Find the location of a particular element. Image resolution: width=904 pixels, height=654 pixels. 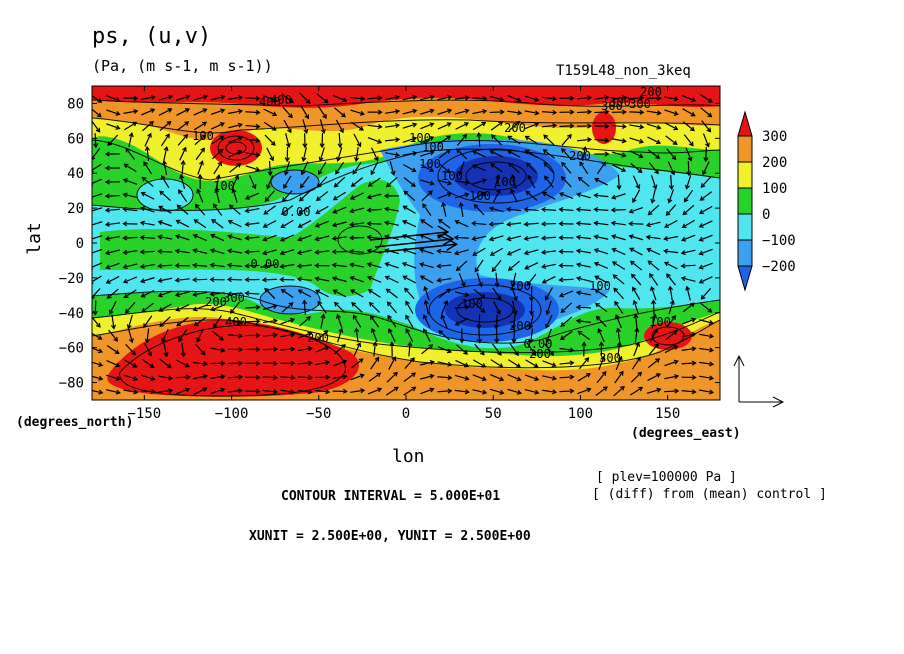

contour-label: 400 is located at coordinates (236, 322).